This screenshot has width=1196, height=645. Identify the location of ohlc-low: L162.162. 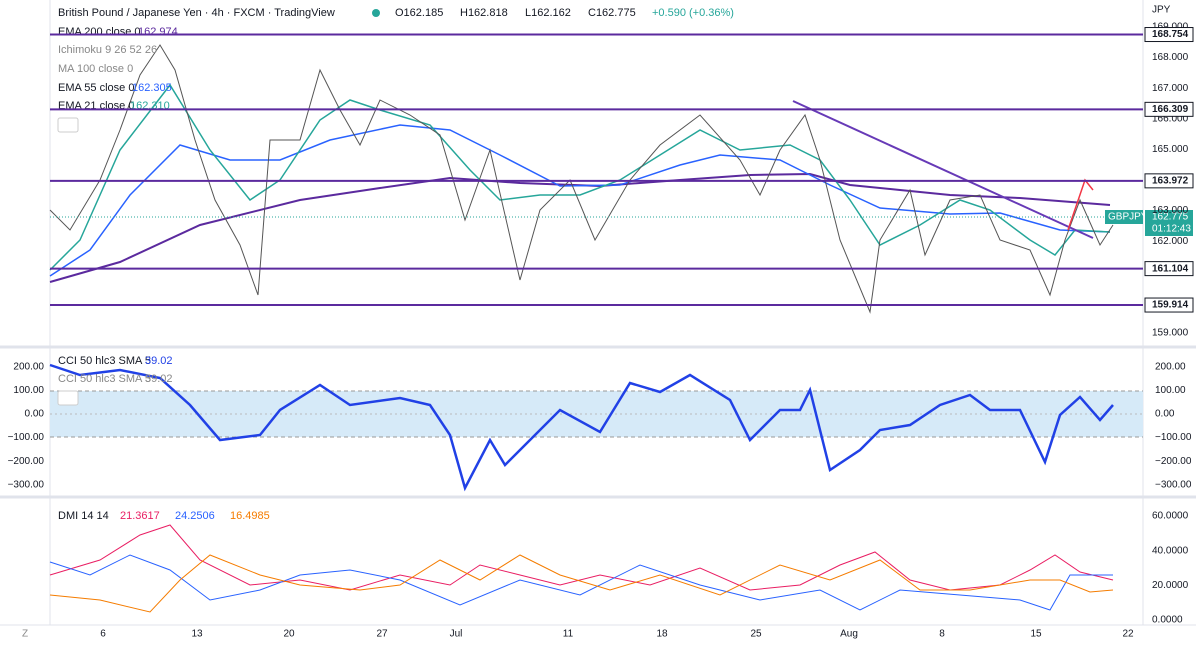
(548, 13).